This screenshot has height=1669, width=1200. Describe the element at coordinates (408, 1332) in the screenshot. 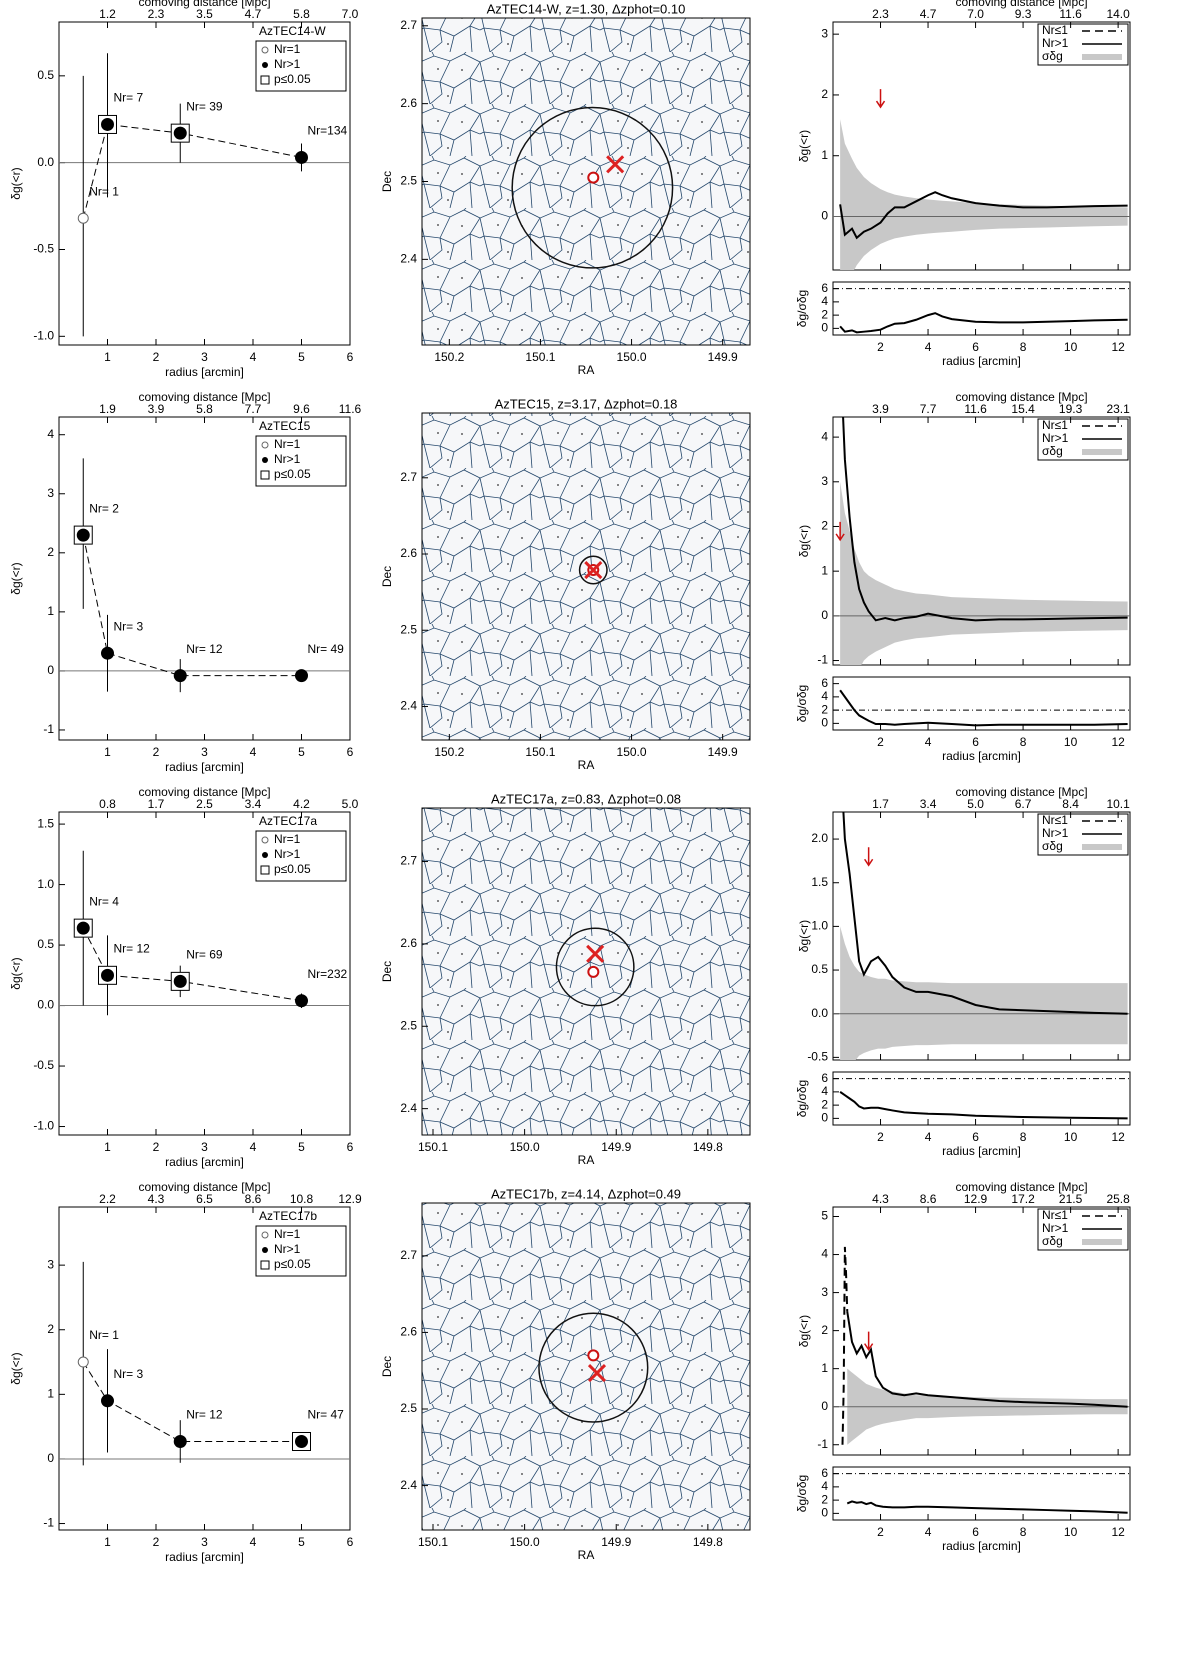

I see `y-tick-label: 2.6` at that location.